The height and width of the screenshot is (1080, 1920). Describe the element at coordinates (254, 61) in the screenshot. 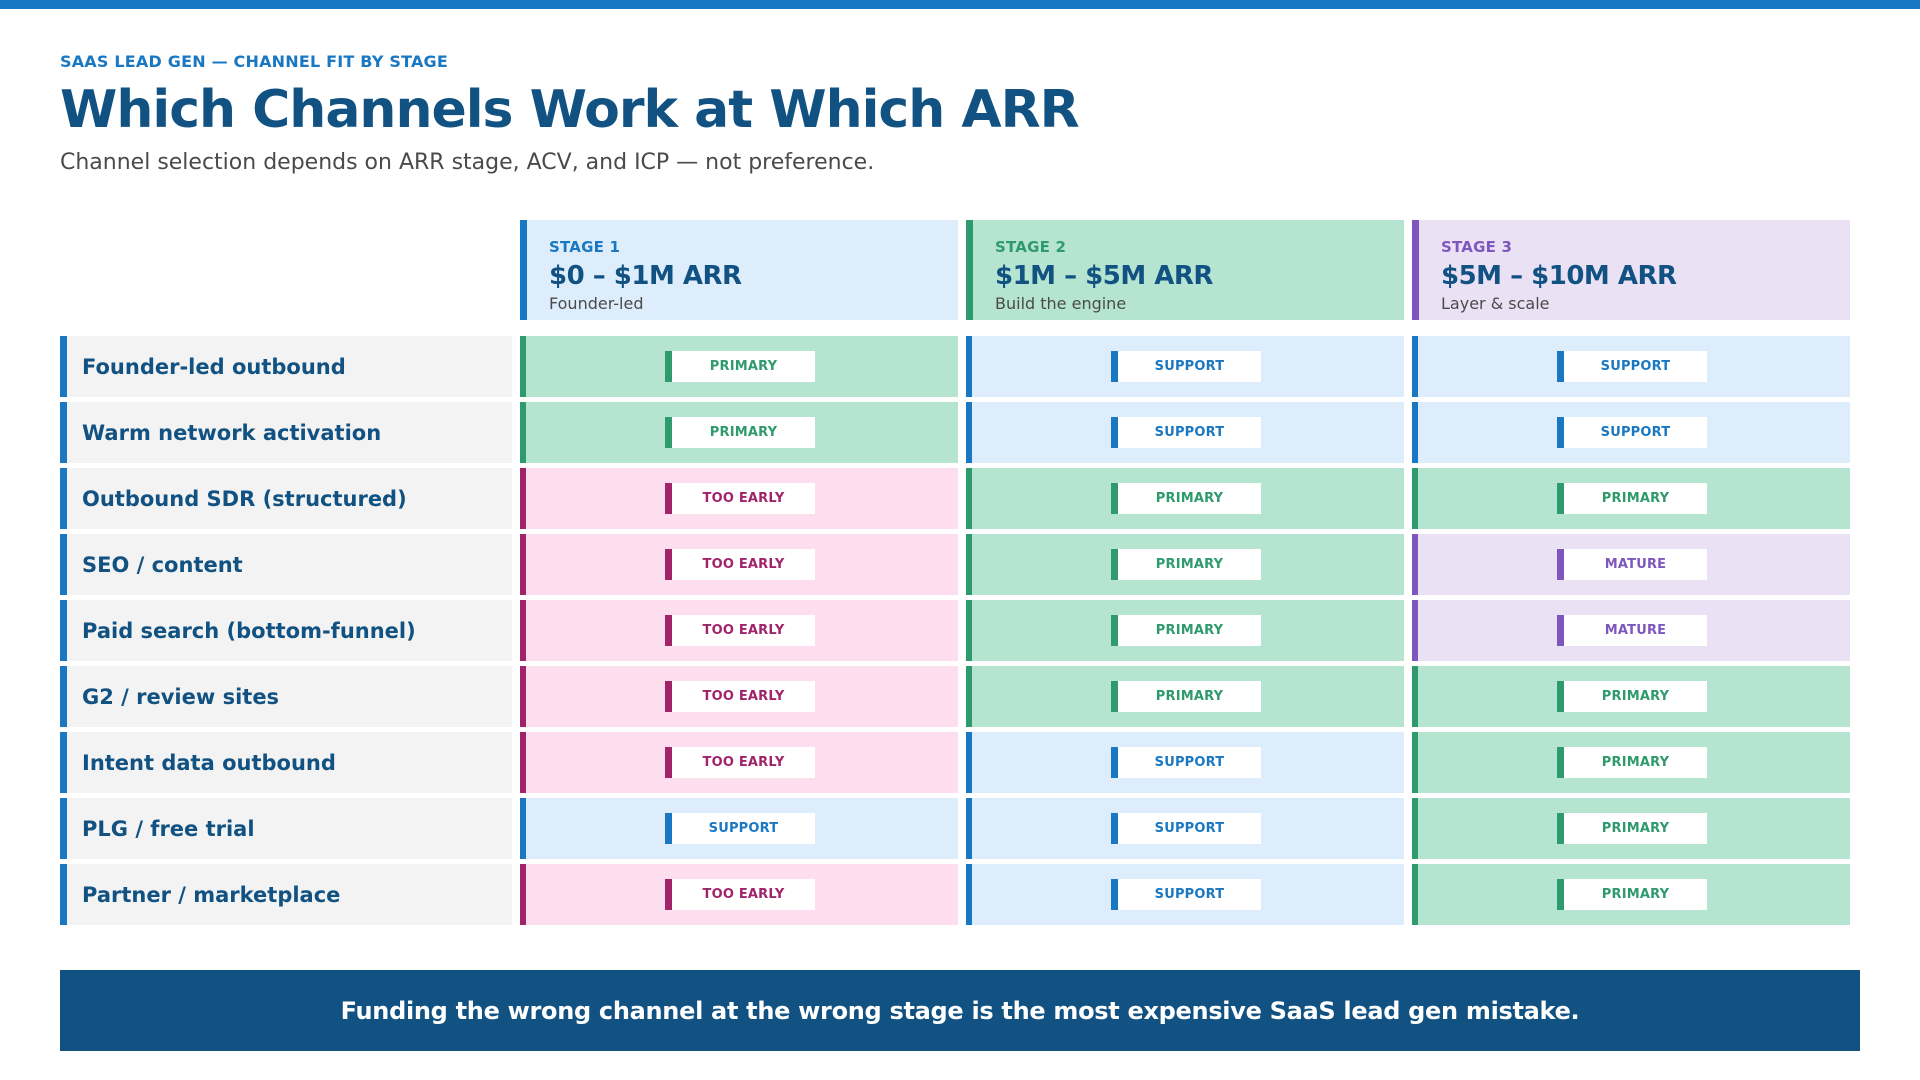

I see `eyebrow-label: SAAS LEAD GEN — CHANNEL FIT BY STAGE` at that location.